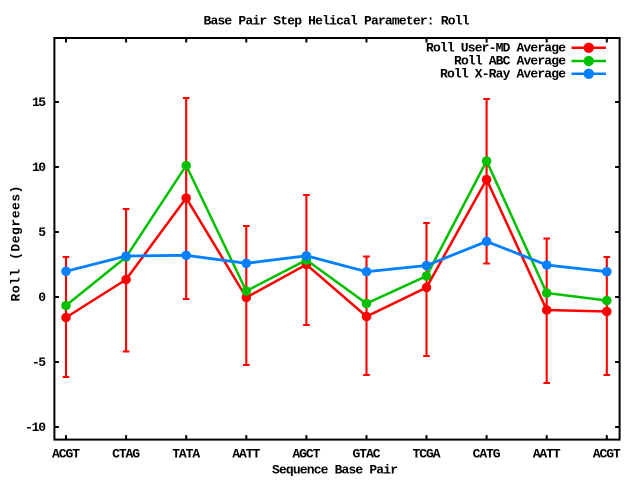 This screenshot has height=480, width=640. Describe the element at coordinates (335, 470) in the screenshot. I see `svg-text: Sequence Base Pair` at that location.